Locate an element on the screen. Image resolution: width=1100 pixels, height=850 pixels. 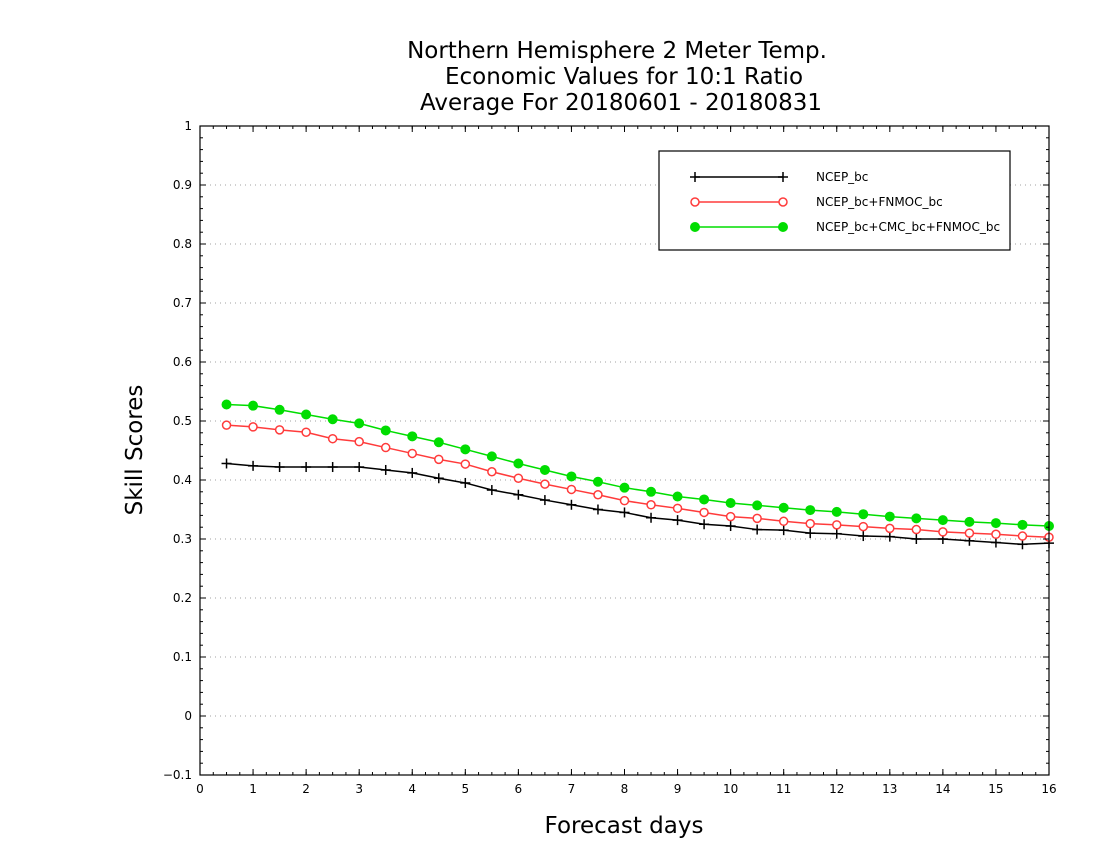
y-tick-label-11: 1 is located at coordinates (188, 126).